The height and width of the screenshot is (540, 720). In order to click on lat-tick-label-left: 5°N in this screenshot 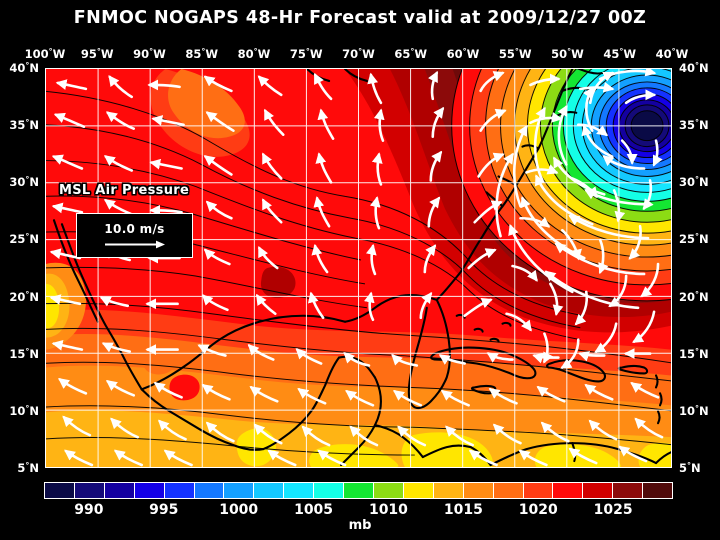, I will do `click(28, 467)`.